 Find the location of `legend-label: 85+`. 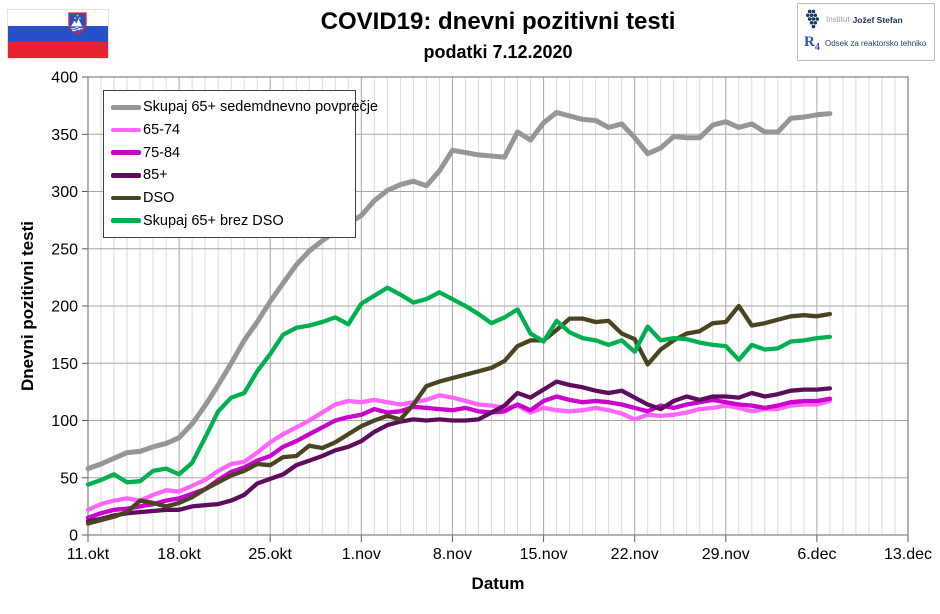

legend-label: 85+ is located at coordinates (155, 175).